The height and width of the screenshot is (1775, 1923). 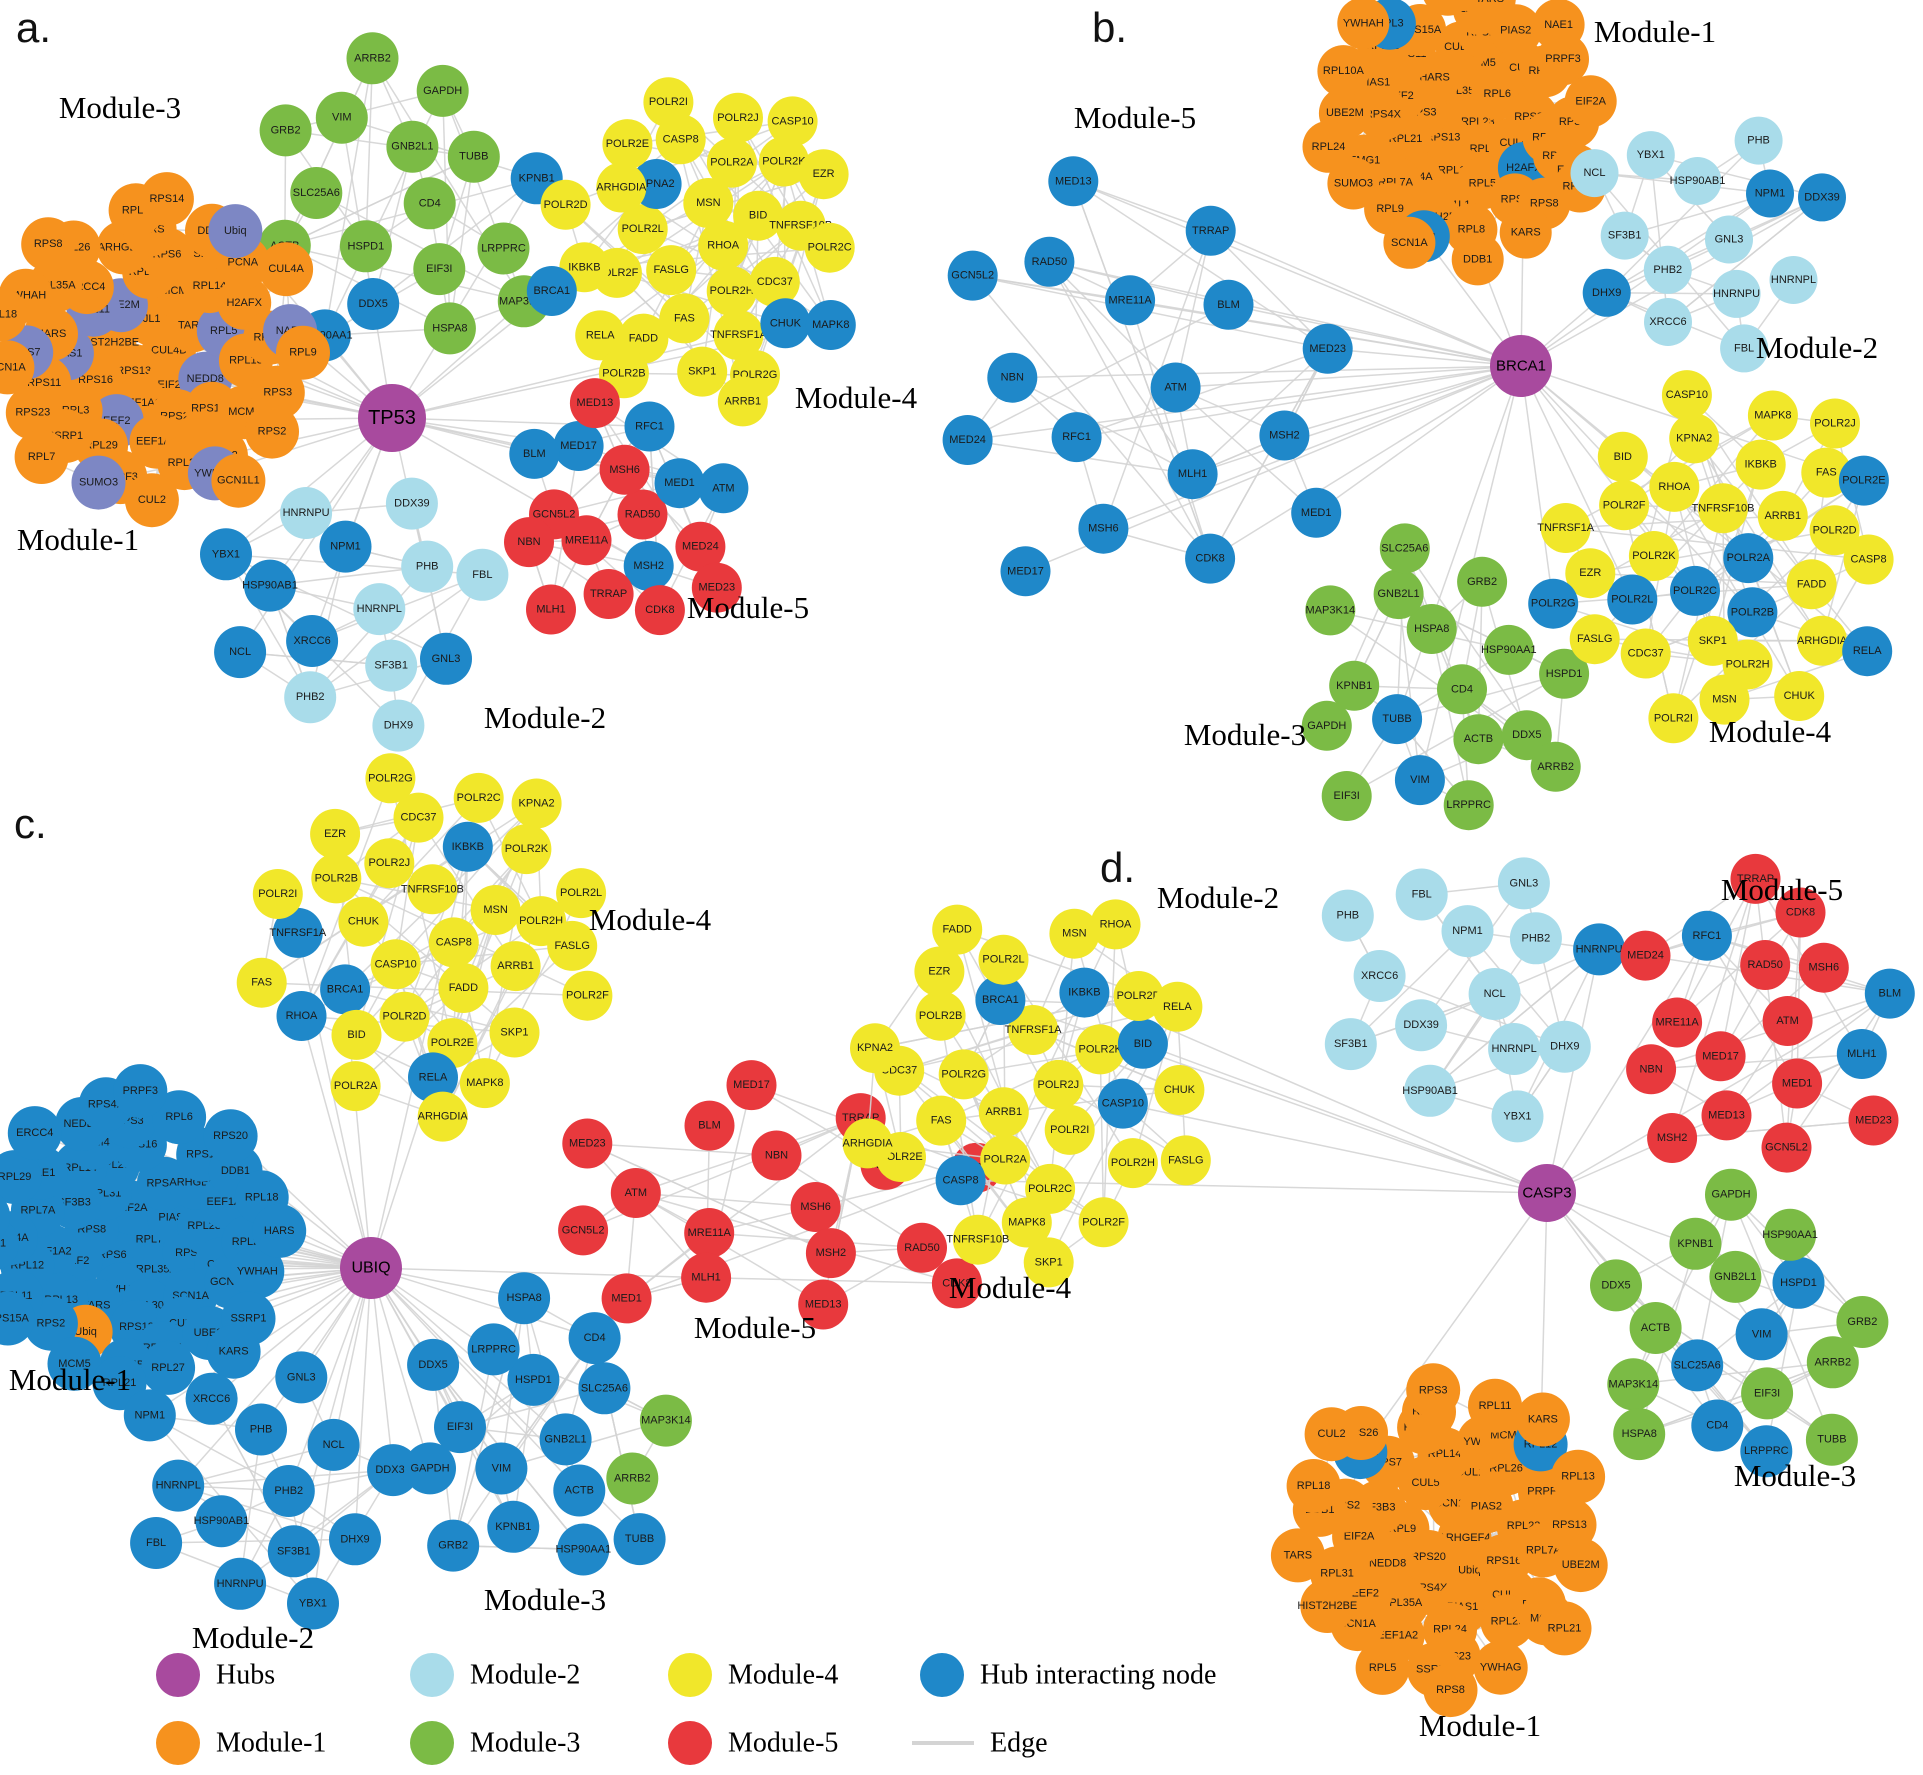 I want to click on node-YWHAG: YWHAG, so click(x=1447, y=8).